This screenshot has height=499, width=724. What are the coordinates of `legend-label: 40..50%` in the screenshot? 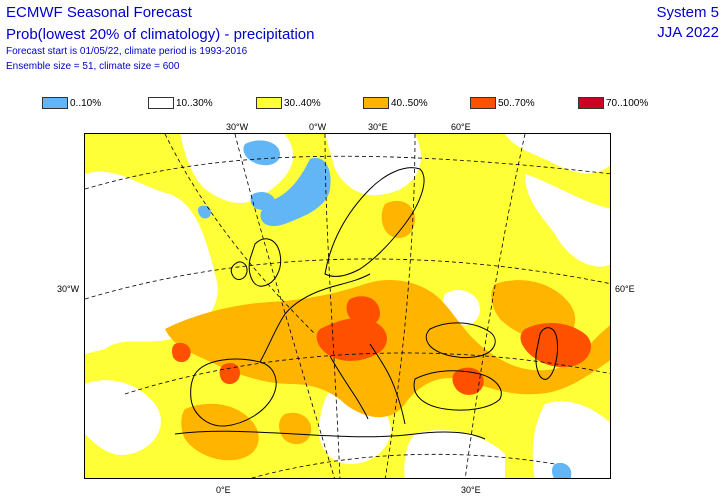 It's located at (409, 103).